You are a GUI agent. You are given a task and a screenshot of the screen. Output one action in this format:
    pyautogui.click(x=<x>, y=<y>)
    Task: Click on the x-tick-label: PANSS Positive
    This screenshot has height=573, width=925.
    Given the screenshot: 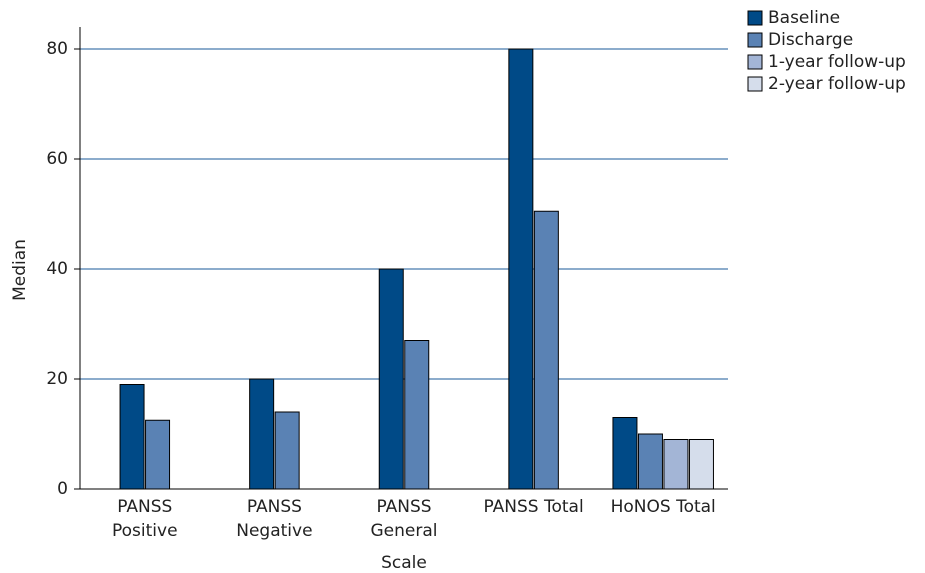 What is the action you would take?
    pyautogui.click(x=145, y=519)
    